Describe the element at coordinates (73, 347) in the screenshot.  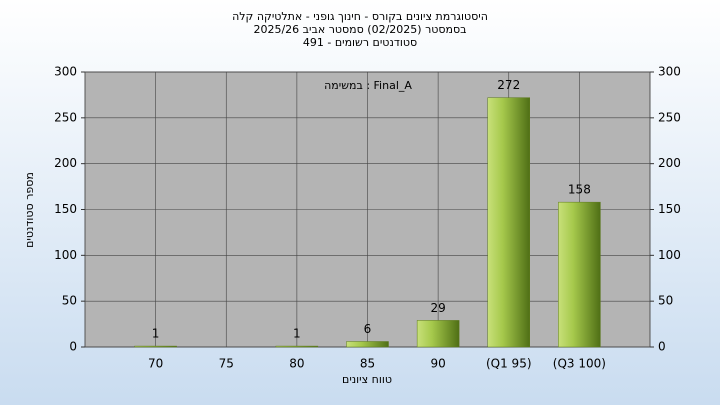
I see `y-tick-label: 0` at that location.